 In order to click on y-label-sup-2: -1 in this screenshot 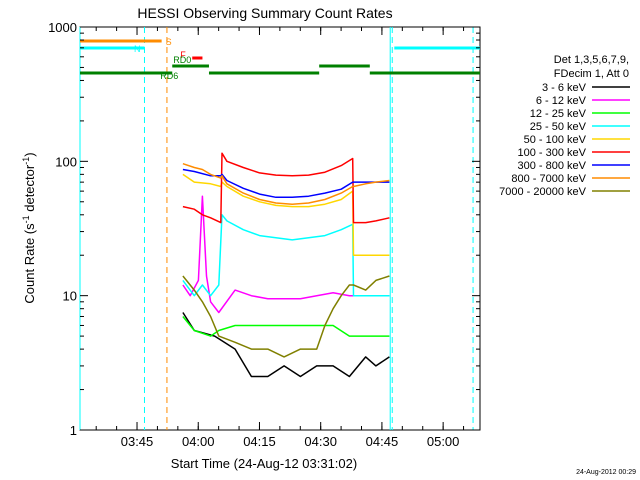, I will do `click(26, 161)`.